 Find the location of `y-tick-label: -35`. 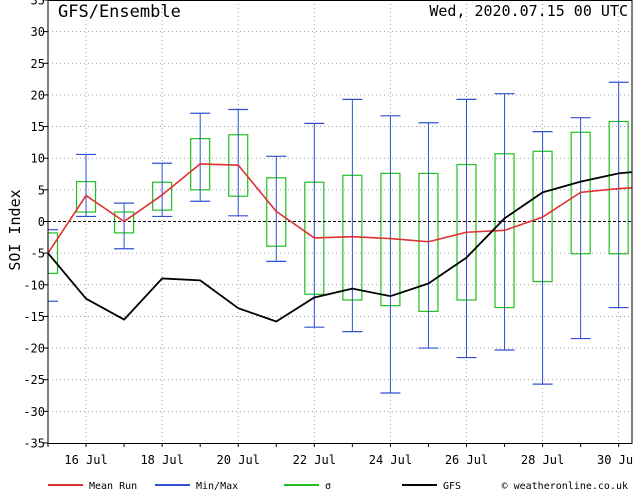

y-tick-label: -35 is located at coordinates (34, 444).